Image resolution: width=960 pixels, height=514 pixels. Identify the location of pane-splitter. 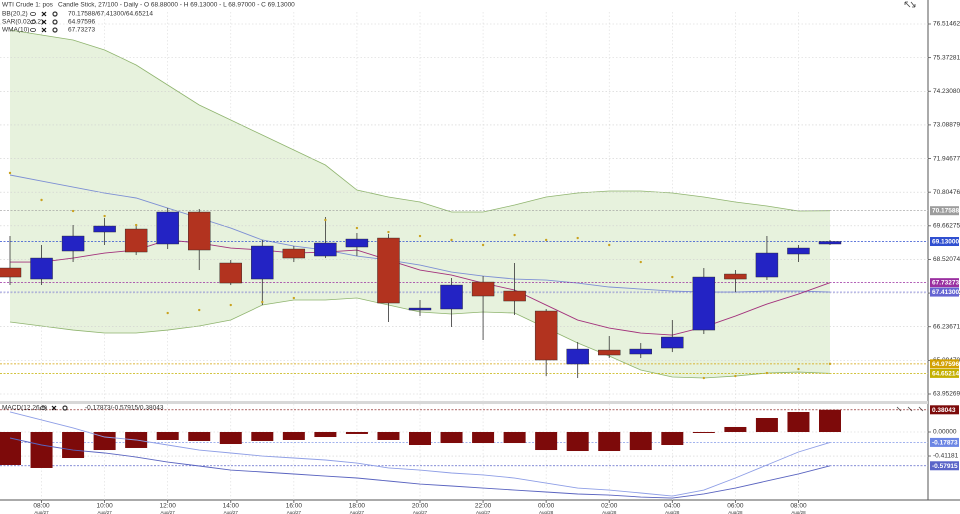
(464, 402).